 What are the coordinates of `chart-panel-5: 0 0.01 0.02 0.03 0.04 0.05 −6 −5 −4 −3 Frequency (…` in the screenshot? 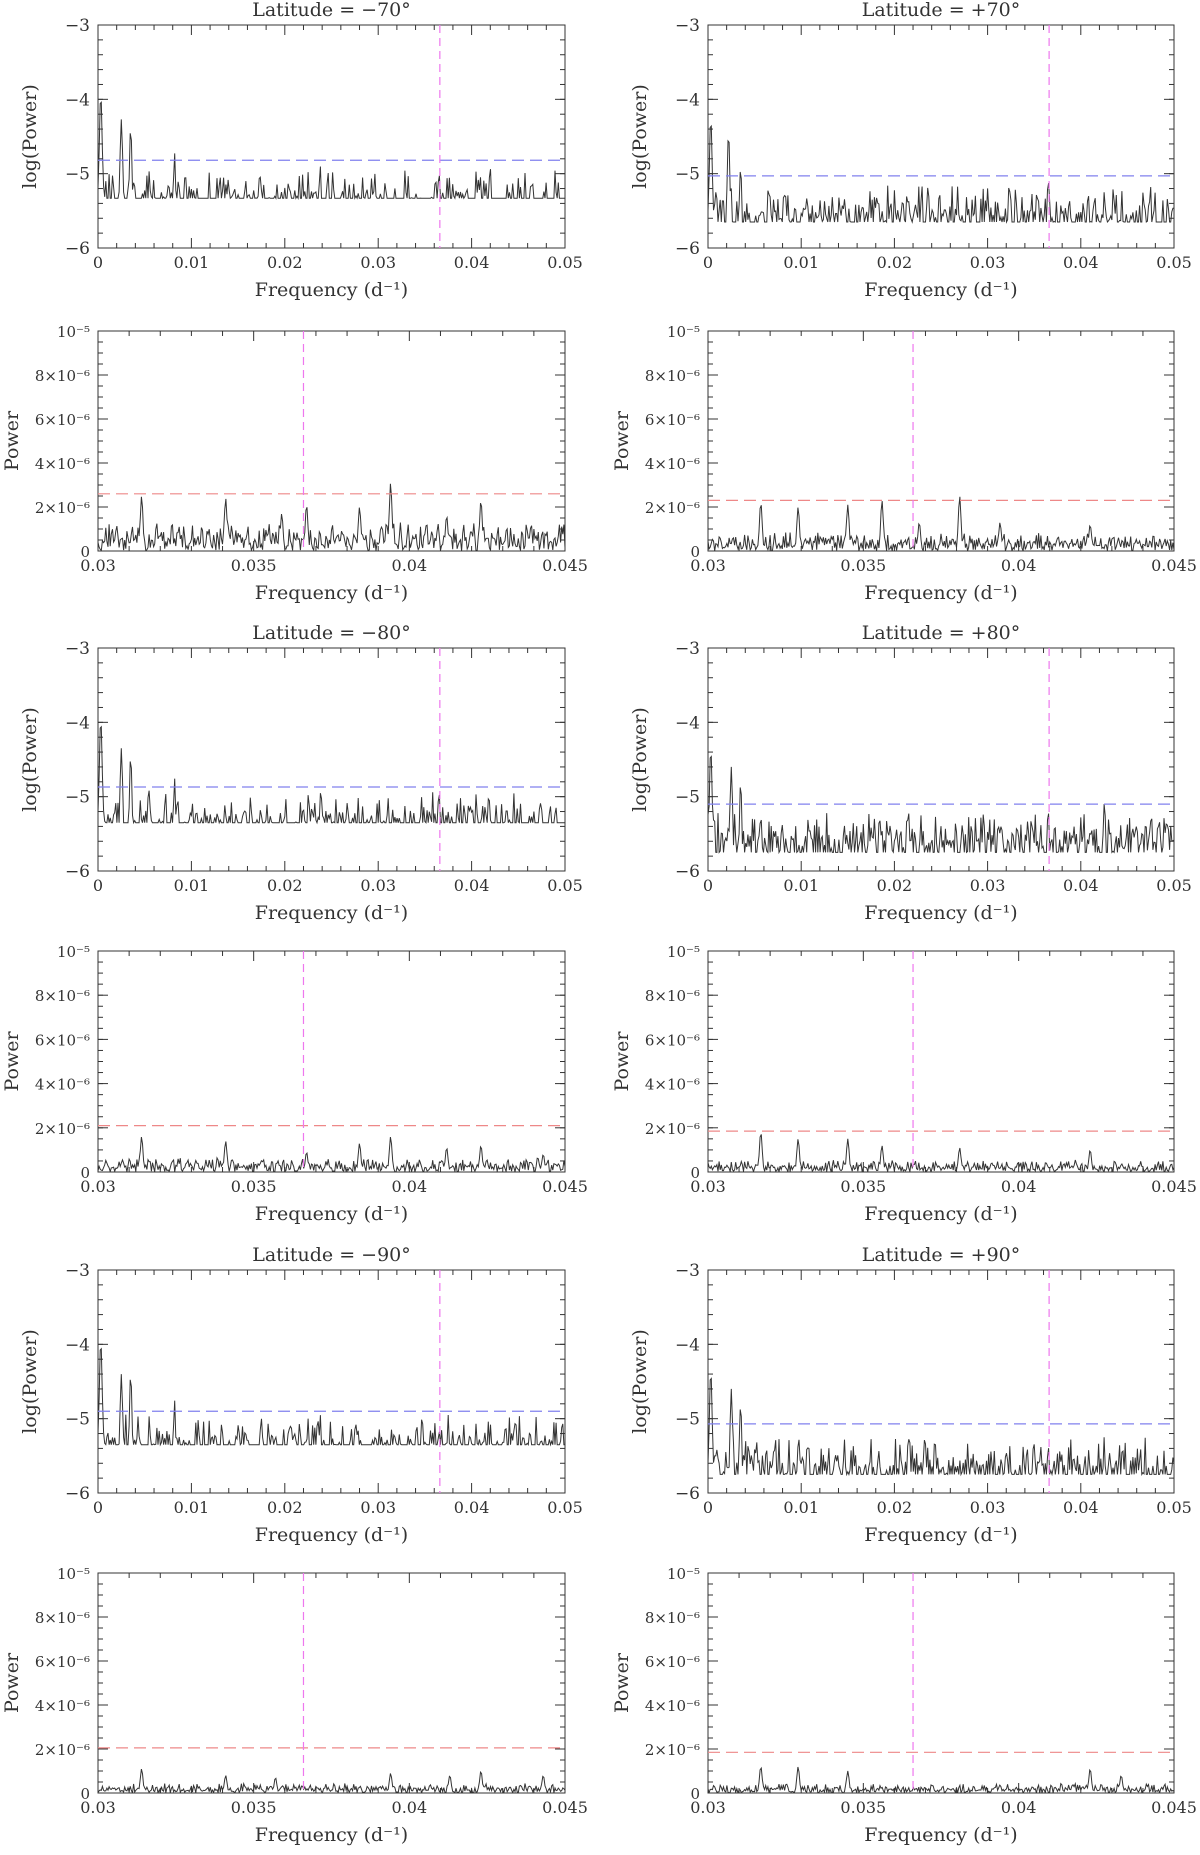 It's located at (910, 773).